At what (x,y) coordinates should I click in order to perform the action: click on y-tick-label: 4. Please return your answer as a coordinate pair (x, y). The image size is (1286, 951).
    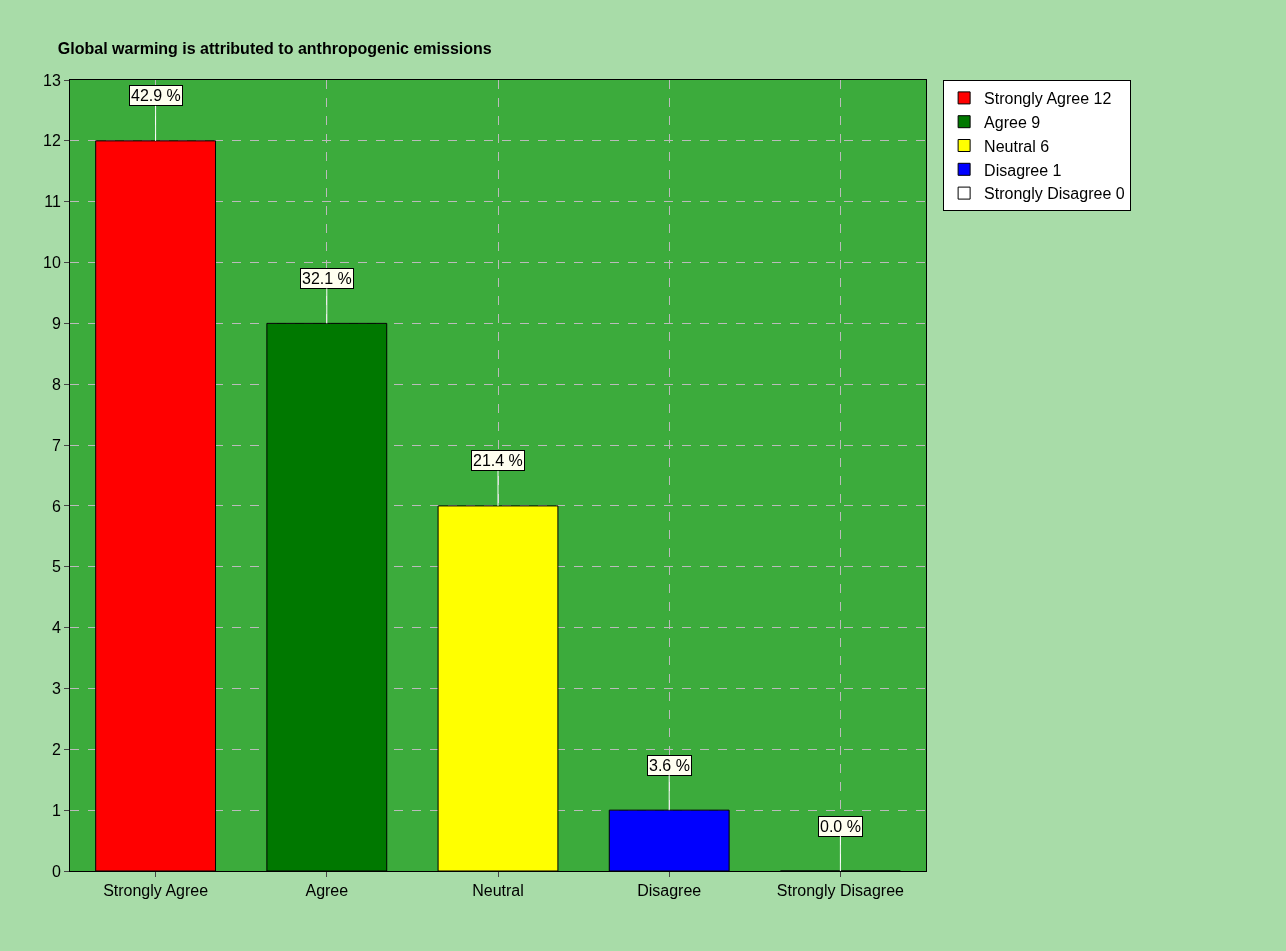
    Looking at the image, I should click on (56, 628).